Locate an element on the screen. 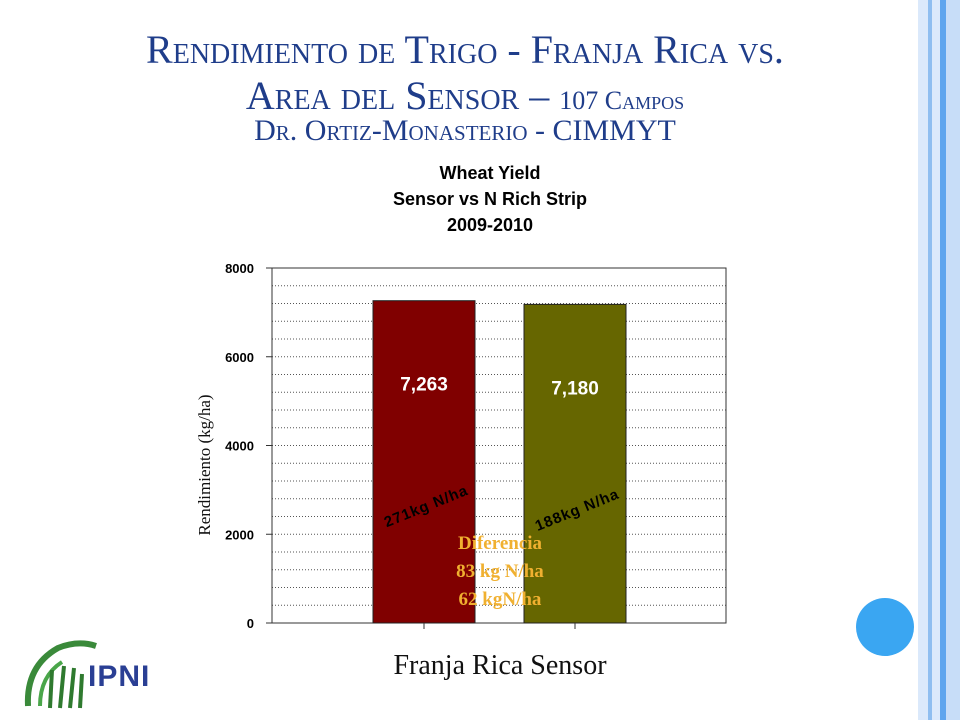 This screenshot has height=720, width=960. bar-value-label: 7,180 is located at coordinates (575, 388).